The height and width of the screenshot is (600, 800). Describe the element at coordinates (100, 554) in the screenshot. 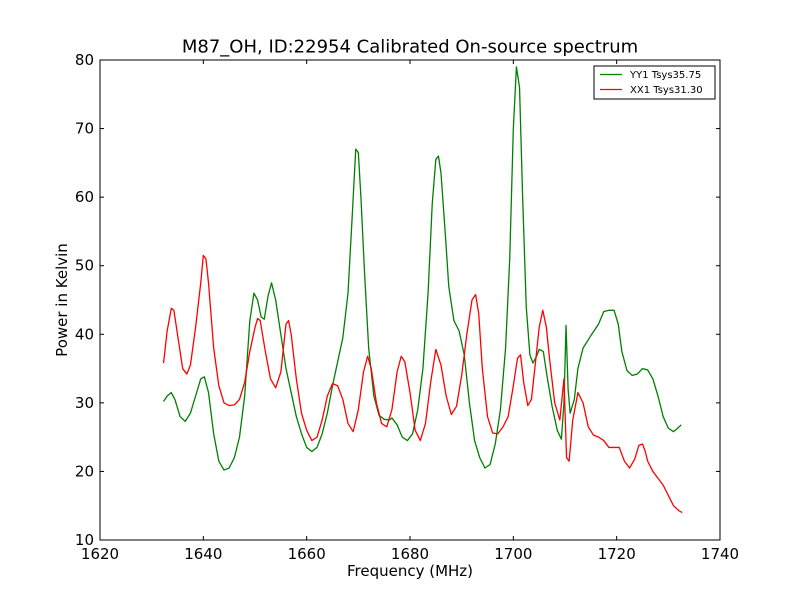

I see `x-tick-label: 1620` at that location.